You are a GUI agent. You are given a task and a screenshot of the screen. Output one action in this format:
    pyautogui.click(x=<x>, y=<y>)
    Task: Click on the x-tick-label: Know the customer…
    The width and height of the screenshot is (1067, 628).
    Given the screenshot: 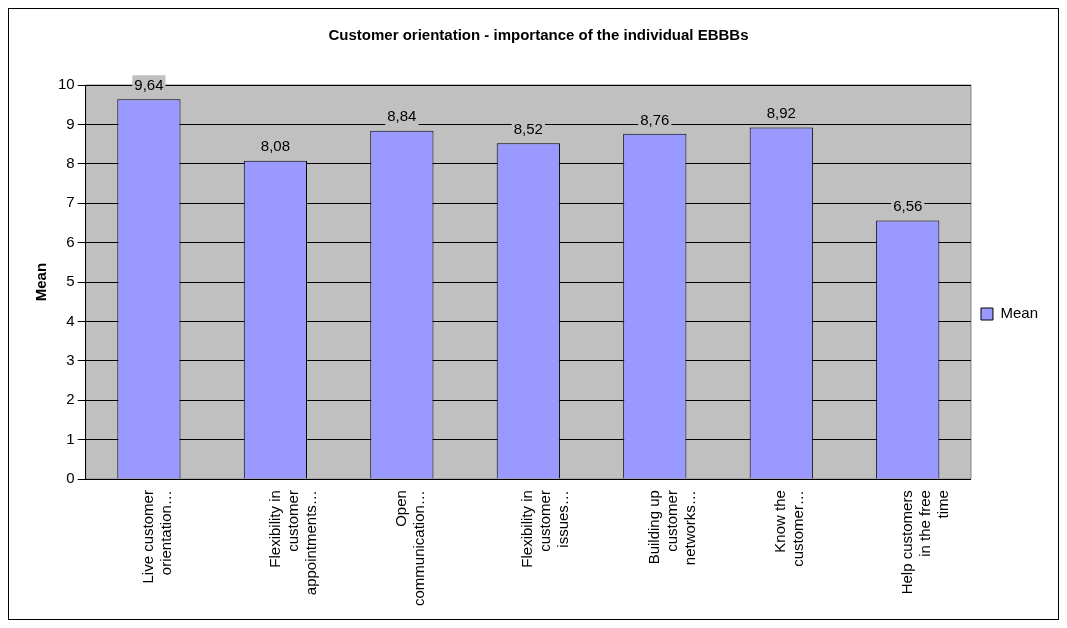 What is the action you would take?
    pyautogui.click(x=789, y=528)
    